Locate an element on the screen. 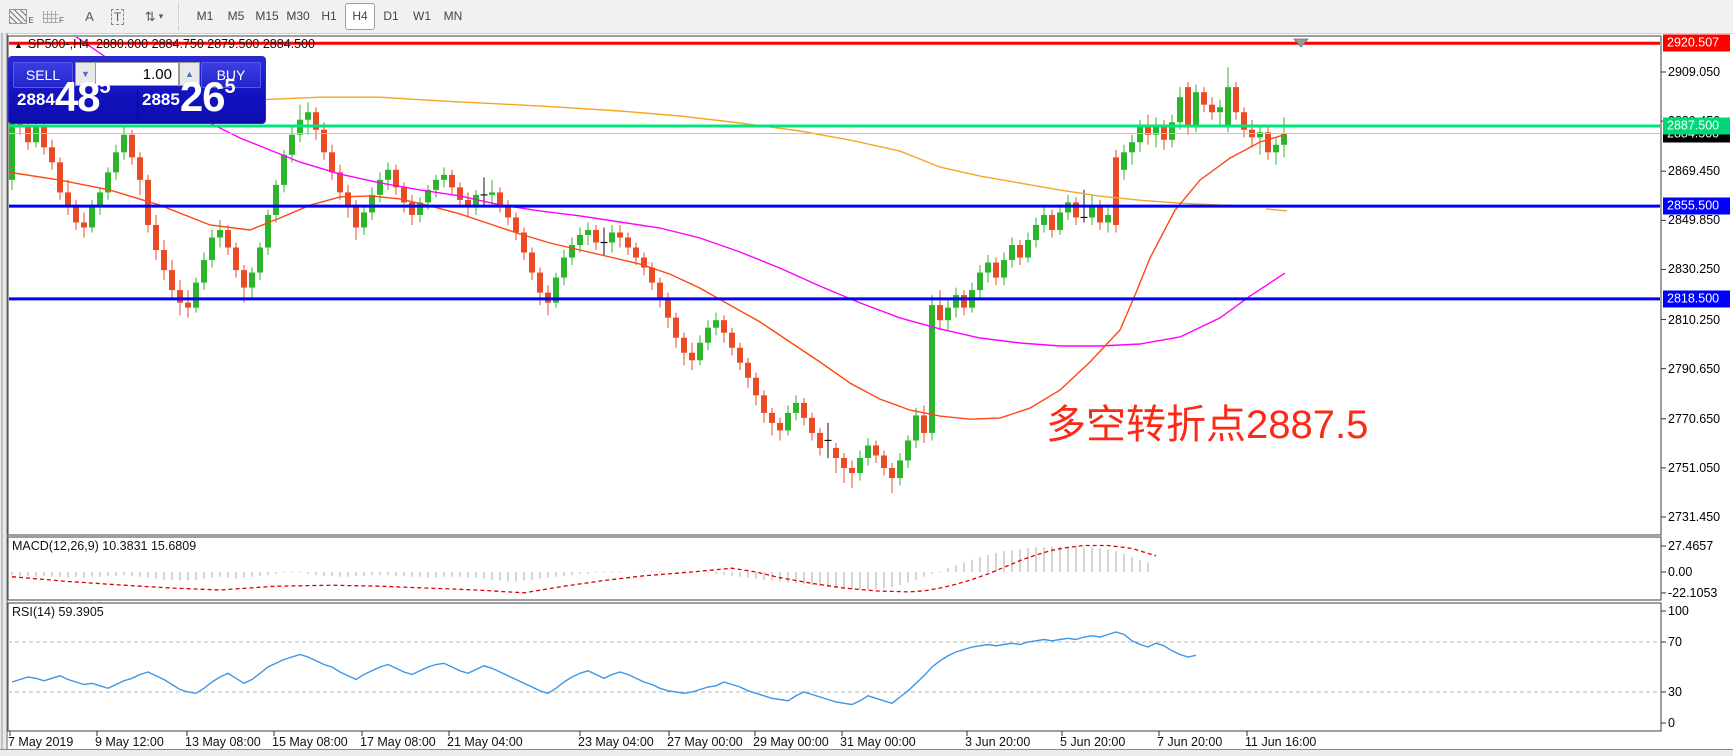  text-a-icon: A is located at coordinates (89, 16).